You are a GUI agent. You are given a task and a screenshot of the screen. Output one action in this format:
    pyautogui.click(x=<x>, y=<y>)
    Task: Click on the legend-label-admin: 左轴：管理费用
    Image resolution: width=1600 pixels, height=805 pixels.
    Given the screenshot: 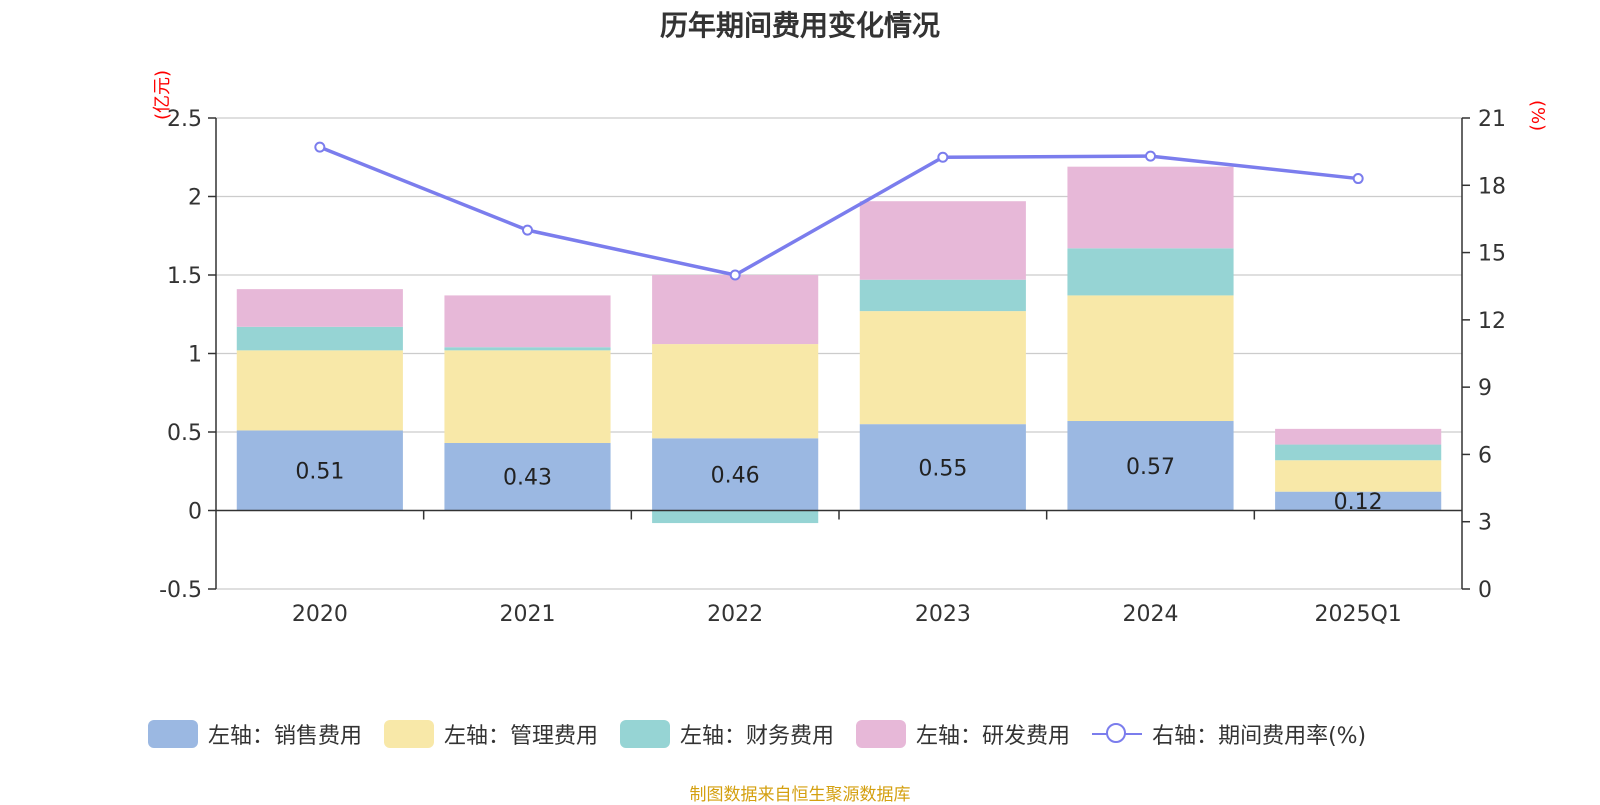 What is the action you would take?
    pyautogui.click(x=521, y=736)
    